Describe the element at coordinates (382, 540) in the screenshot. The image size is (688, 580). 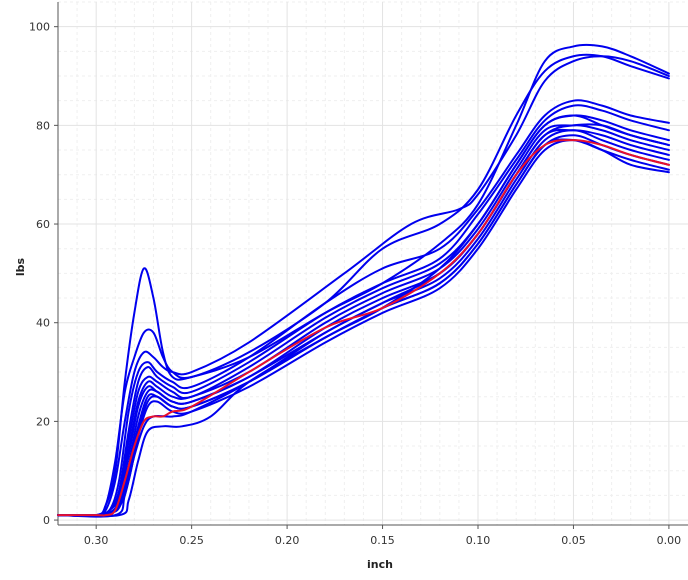
I see `x-tick-label: 0.15` at that location.